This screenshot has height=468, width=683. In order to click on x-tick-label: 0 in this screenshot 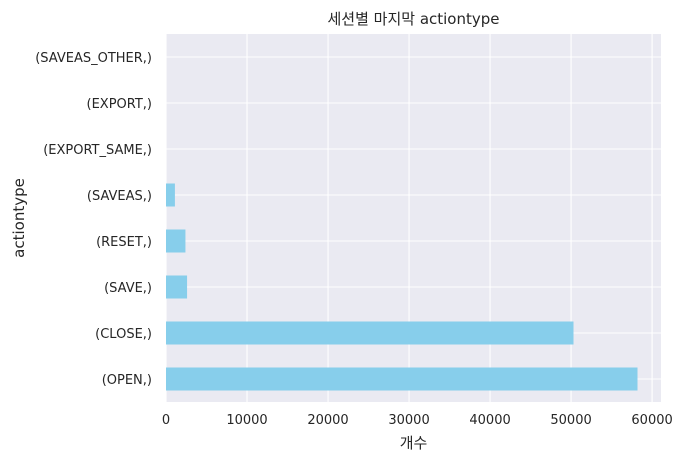, I will do `click(166, 420)`.